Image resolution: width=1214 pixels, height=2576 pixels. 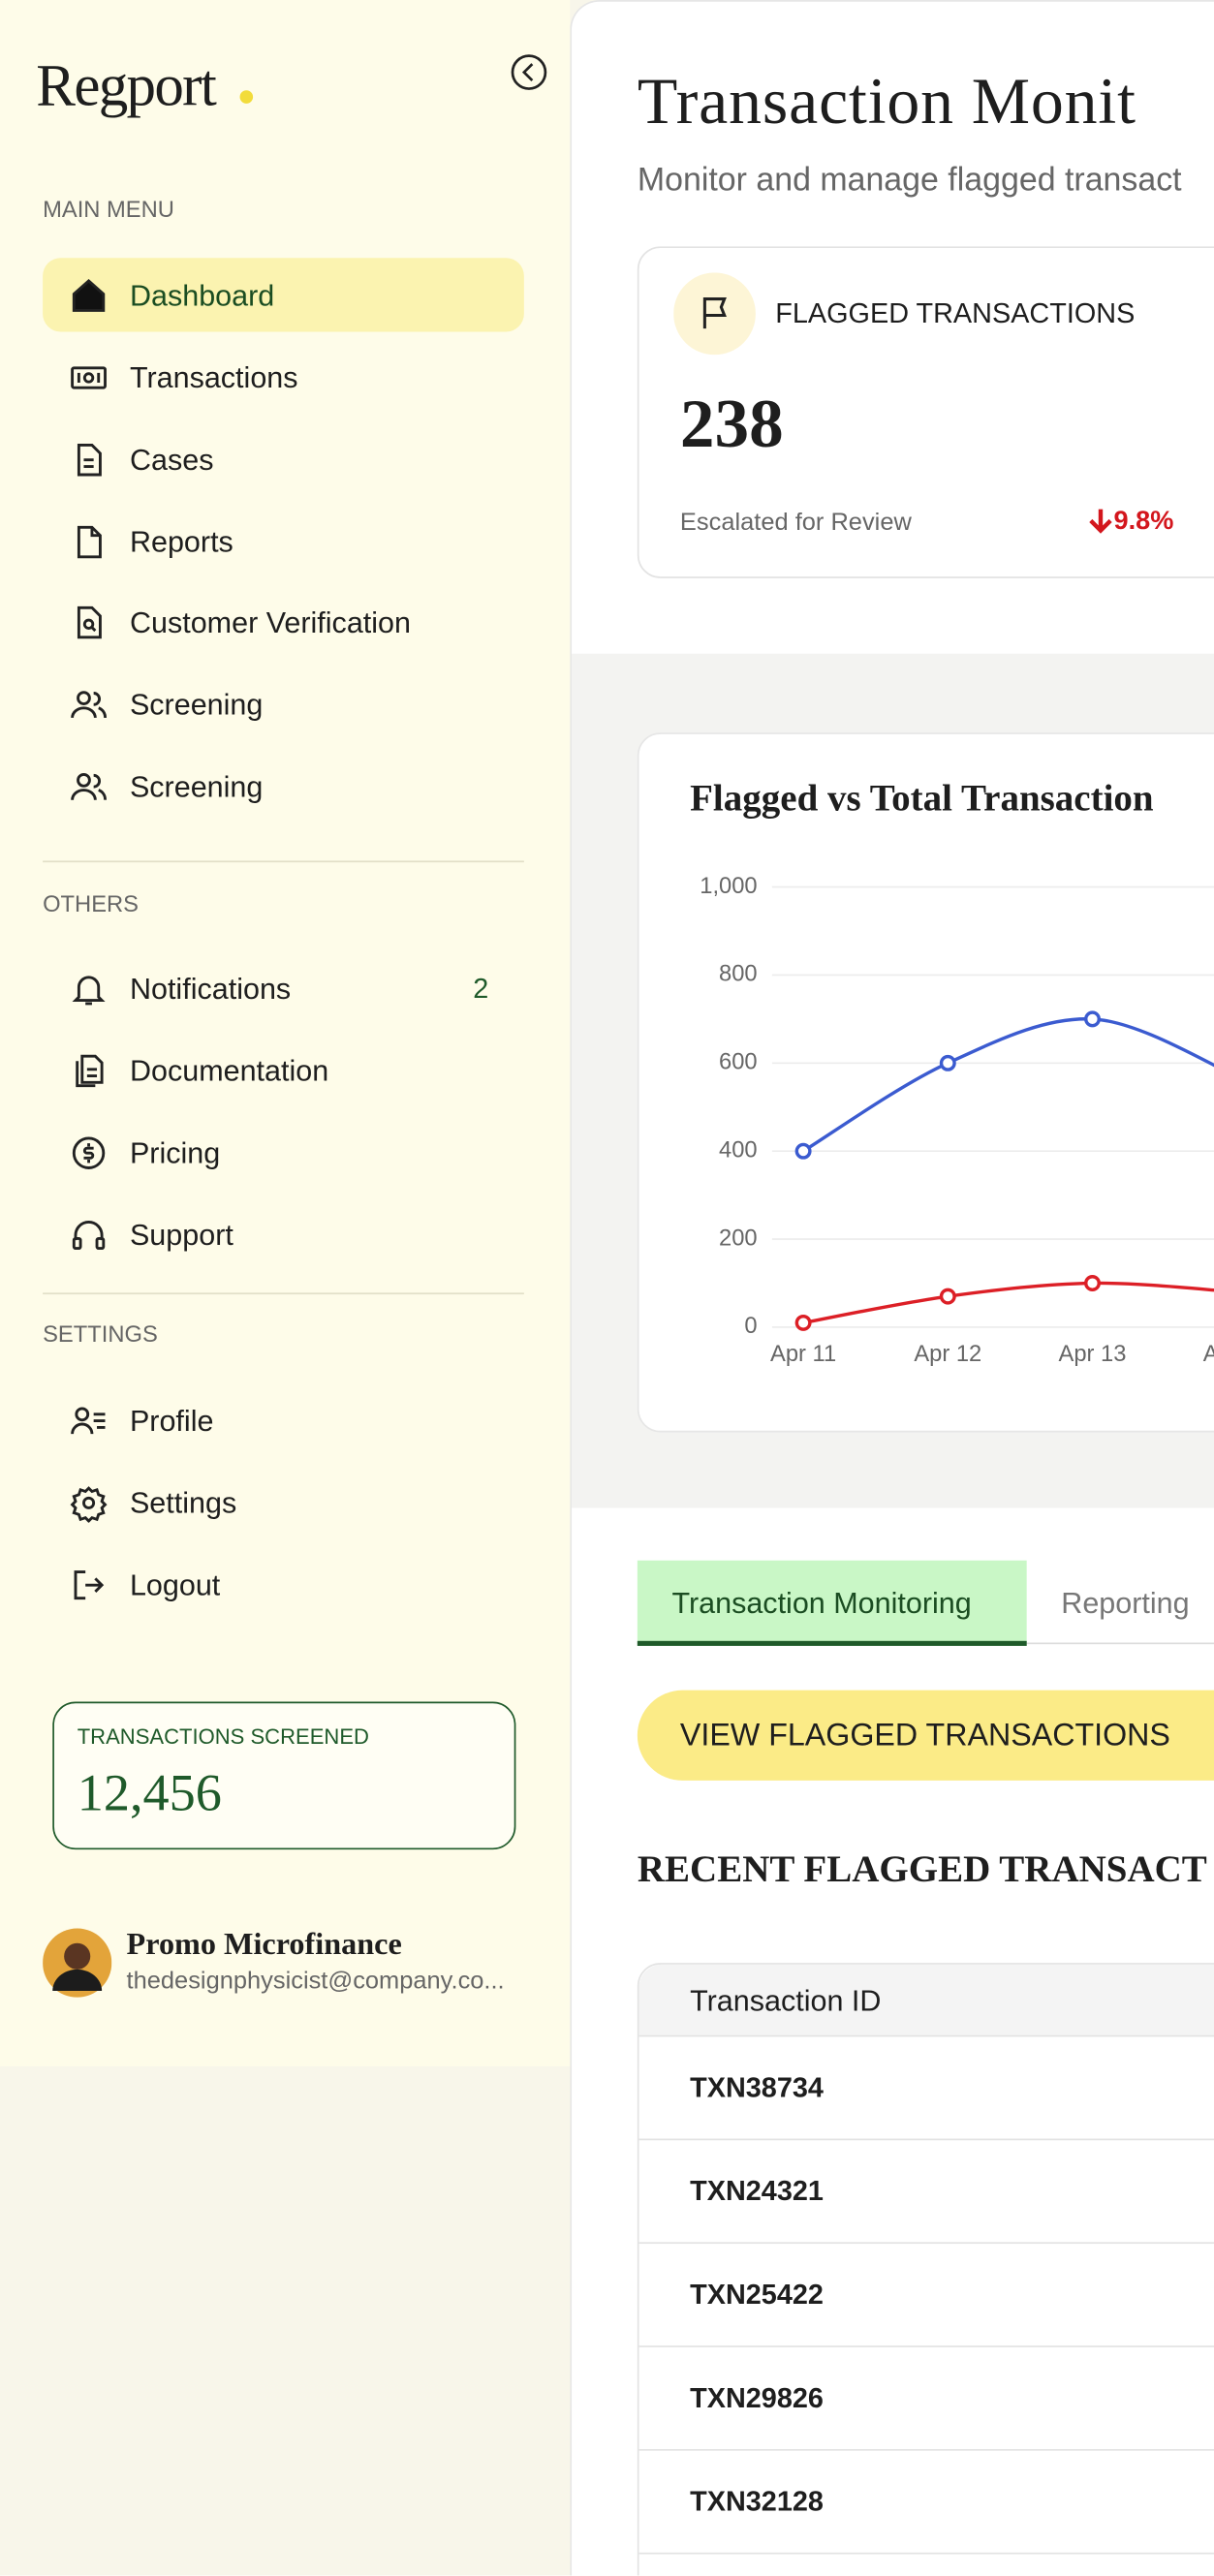 I want to click on menu-item: Profile, so click(x=171, y=1421).